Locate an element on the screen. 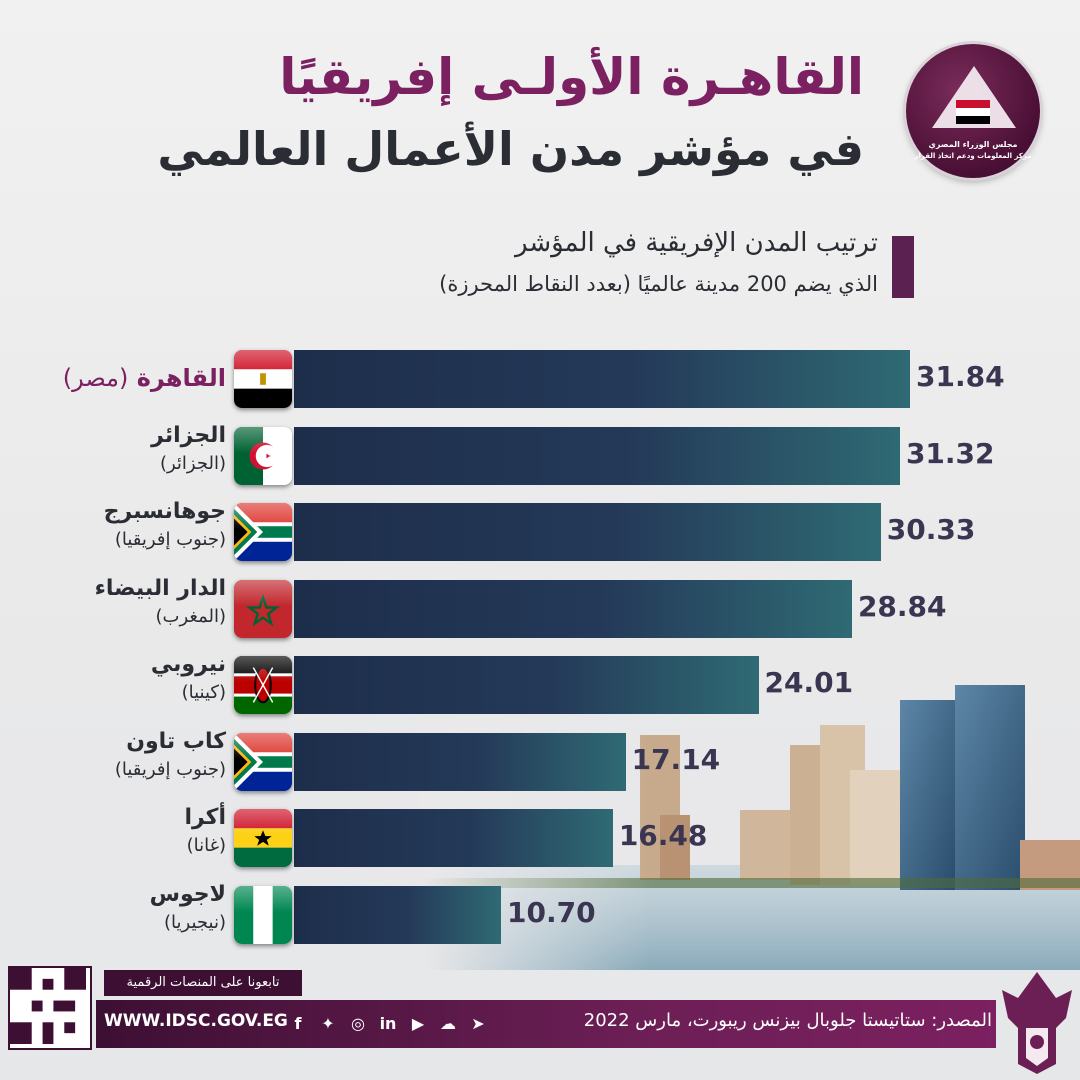 The width and height of the screenshot is (1080, 1080). value-label: 31.84 is located at coordinates (960, 376).